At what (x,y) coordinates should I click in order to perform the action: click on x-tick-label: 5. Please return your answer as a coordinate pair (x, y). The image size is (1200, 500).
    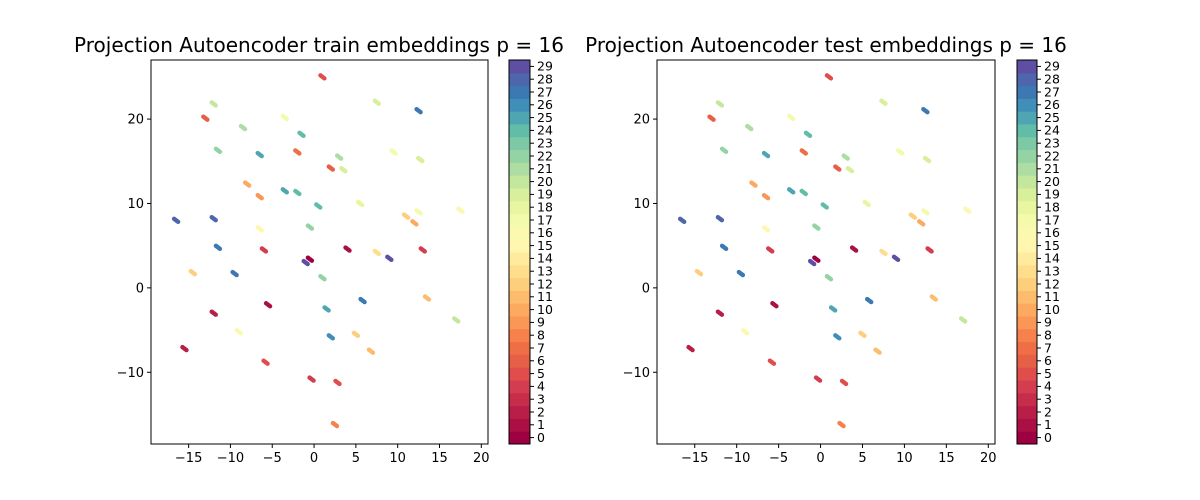
    Looking at the image, I should click on (862, 458).